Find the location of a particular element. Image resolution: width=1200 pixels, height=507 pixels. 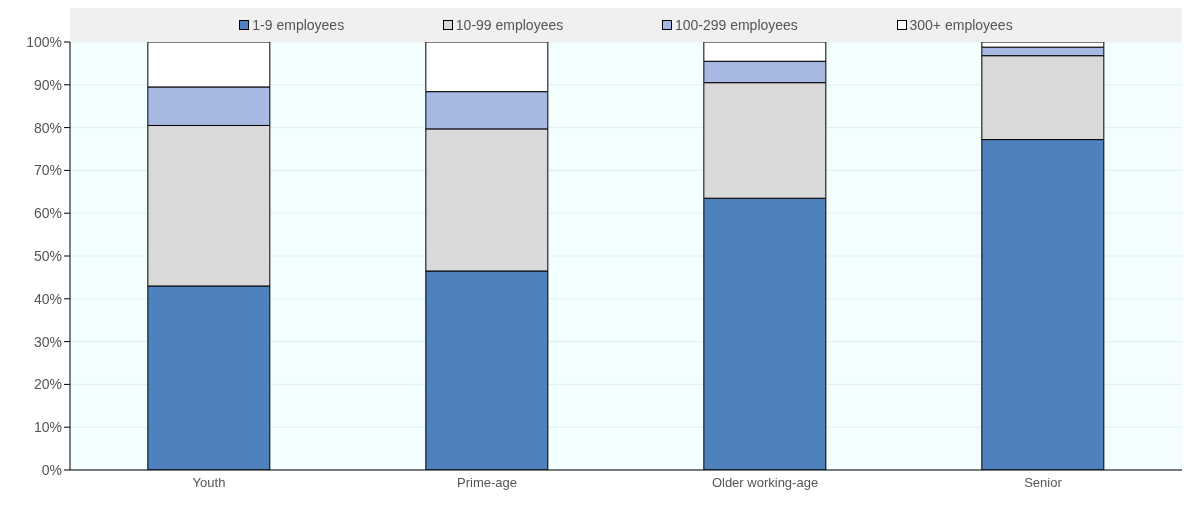

y-tick-label: 0% is located at coordinates (51, 469).